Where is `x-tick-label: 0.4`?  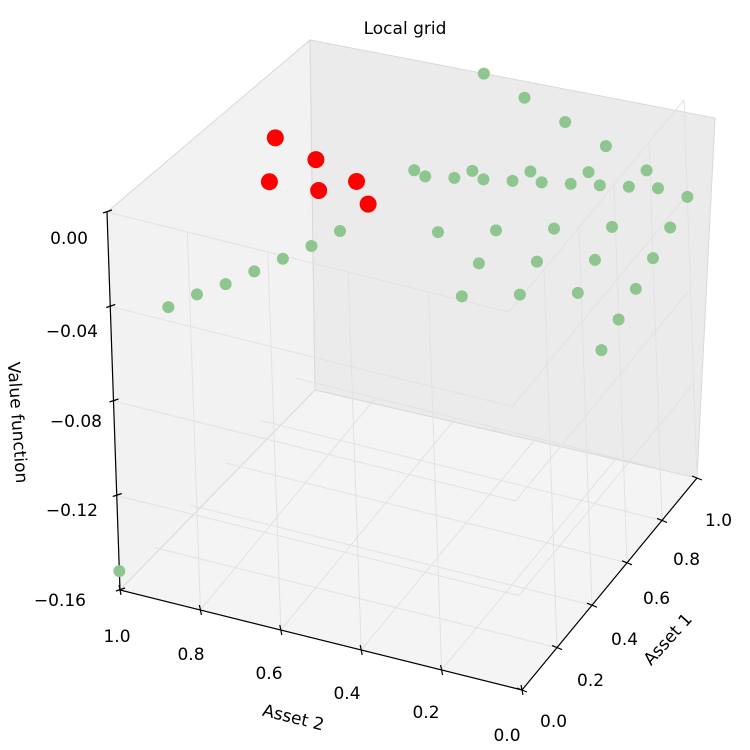 x-tick-label: 0.4 is located at coordinates (624, 640).